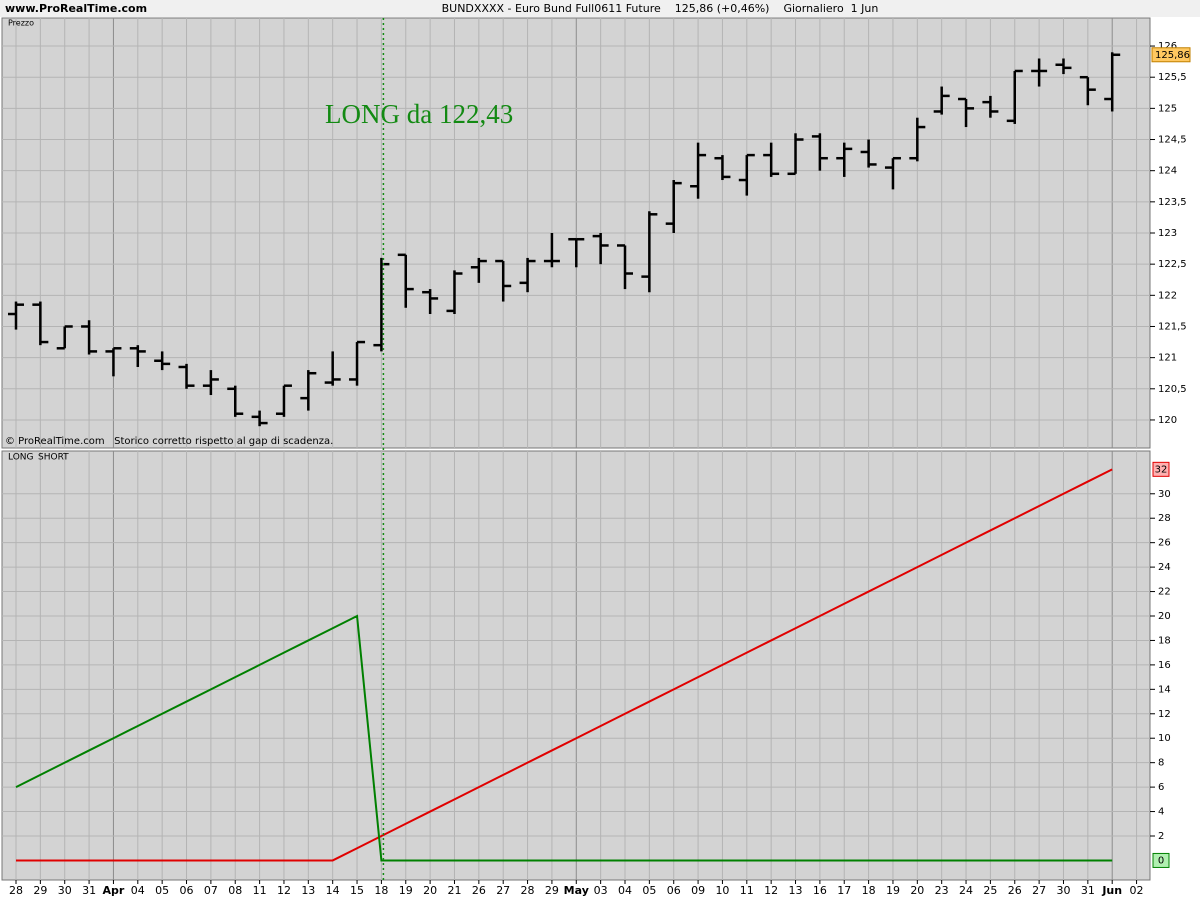 Image resolution: width=1200 pixels, height=900 pixels. Describe the element at coordinates (419, 114) in the screenshot. I see `annotation: LONG da 122,43` at that location.